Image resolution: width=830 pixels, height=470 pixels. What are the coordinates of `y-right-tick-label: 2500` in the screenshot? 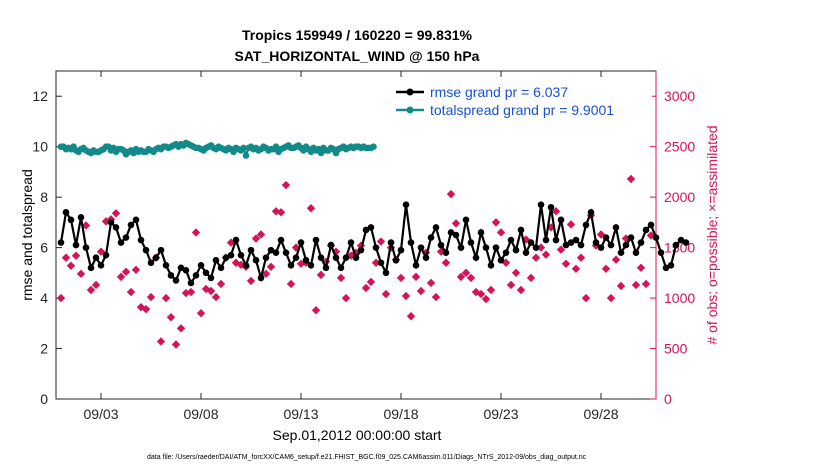 It's located at (679, 147).